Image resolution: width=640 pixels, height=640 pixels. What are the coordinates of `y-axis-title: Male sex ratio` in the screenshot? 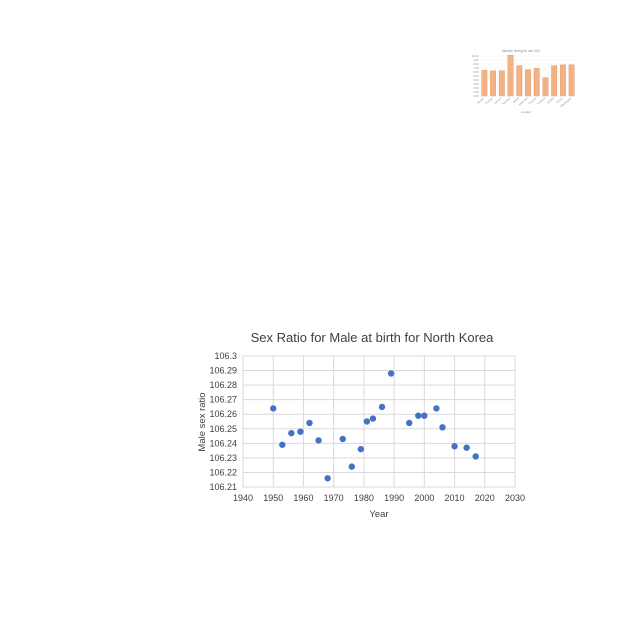 It's located at (202, 421).